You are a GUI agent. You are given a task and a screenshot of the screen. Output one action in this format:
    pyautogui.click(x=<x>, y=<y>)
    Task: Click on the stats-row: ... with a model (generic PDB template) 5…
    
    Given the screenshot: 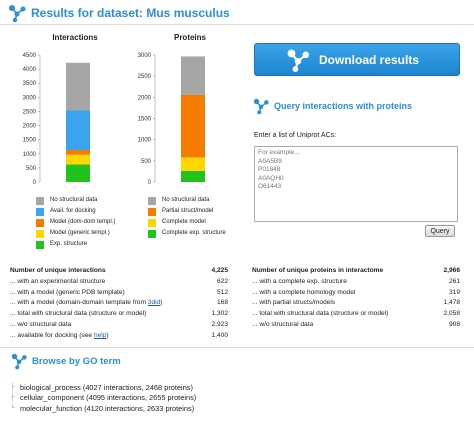 What is the action you would take?
    pyautogui.click(x=119, y=292)
    